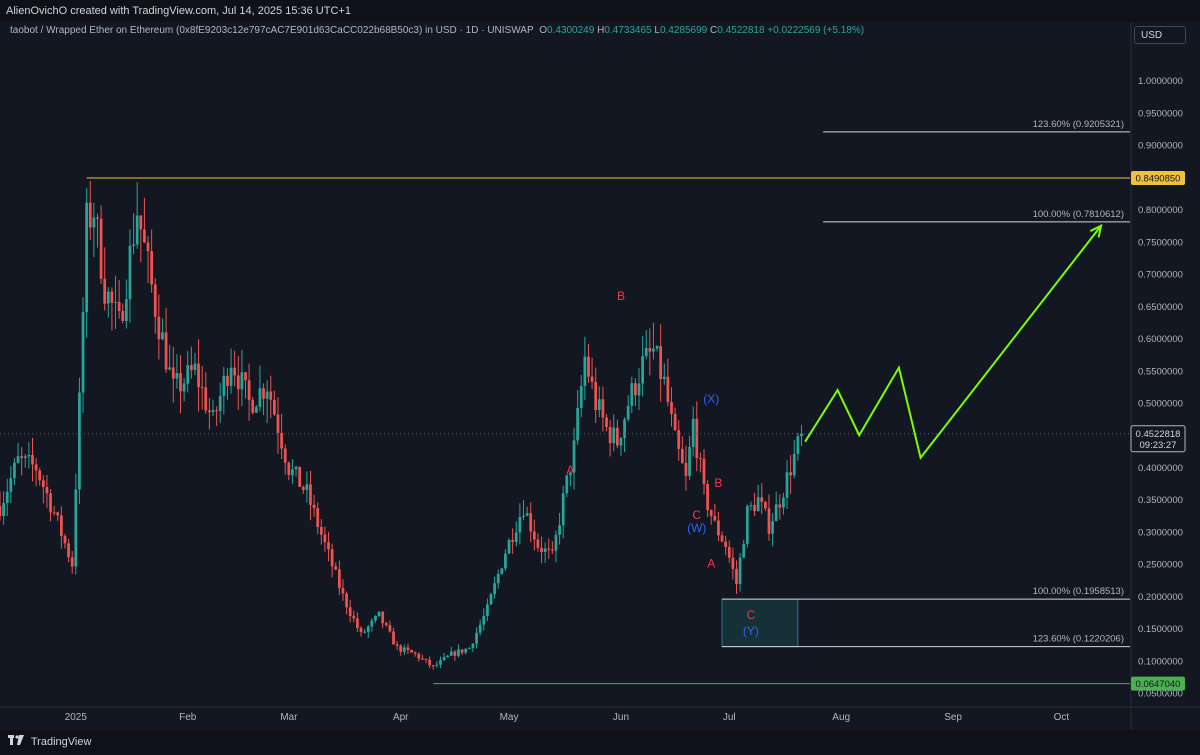 The height and width of the screenshot is (755, 1200). Describe the element at coordinates (760, 623) in the screenshot. I see `target-zone-box` at that location.